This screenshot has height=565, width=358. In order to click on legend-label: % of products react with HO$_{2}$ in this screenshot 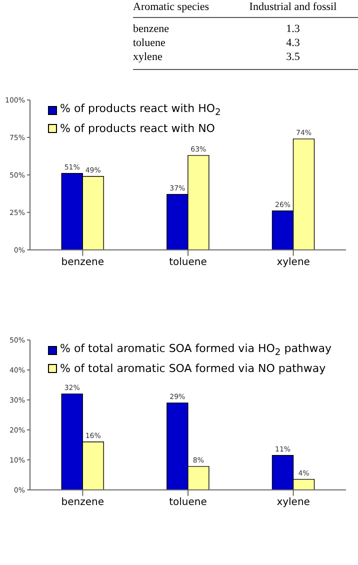, I will do `click(140, 110)`.